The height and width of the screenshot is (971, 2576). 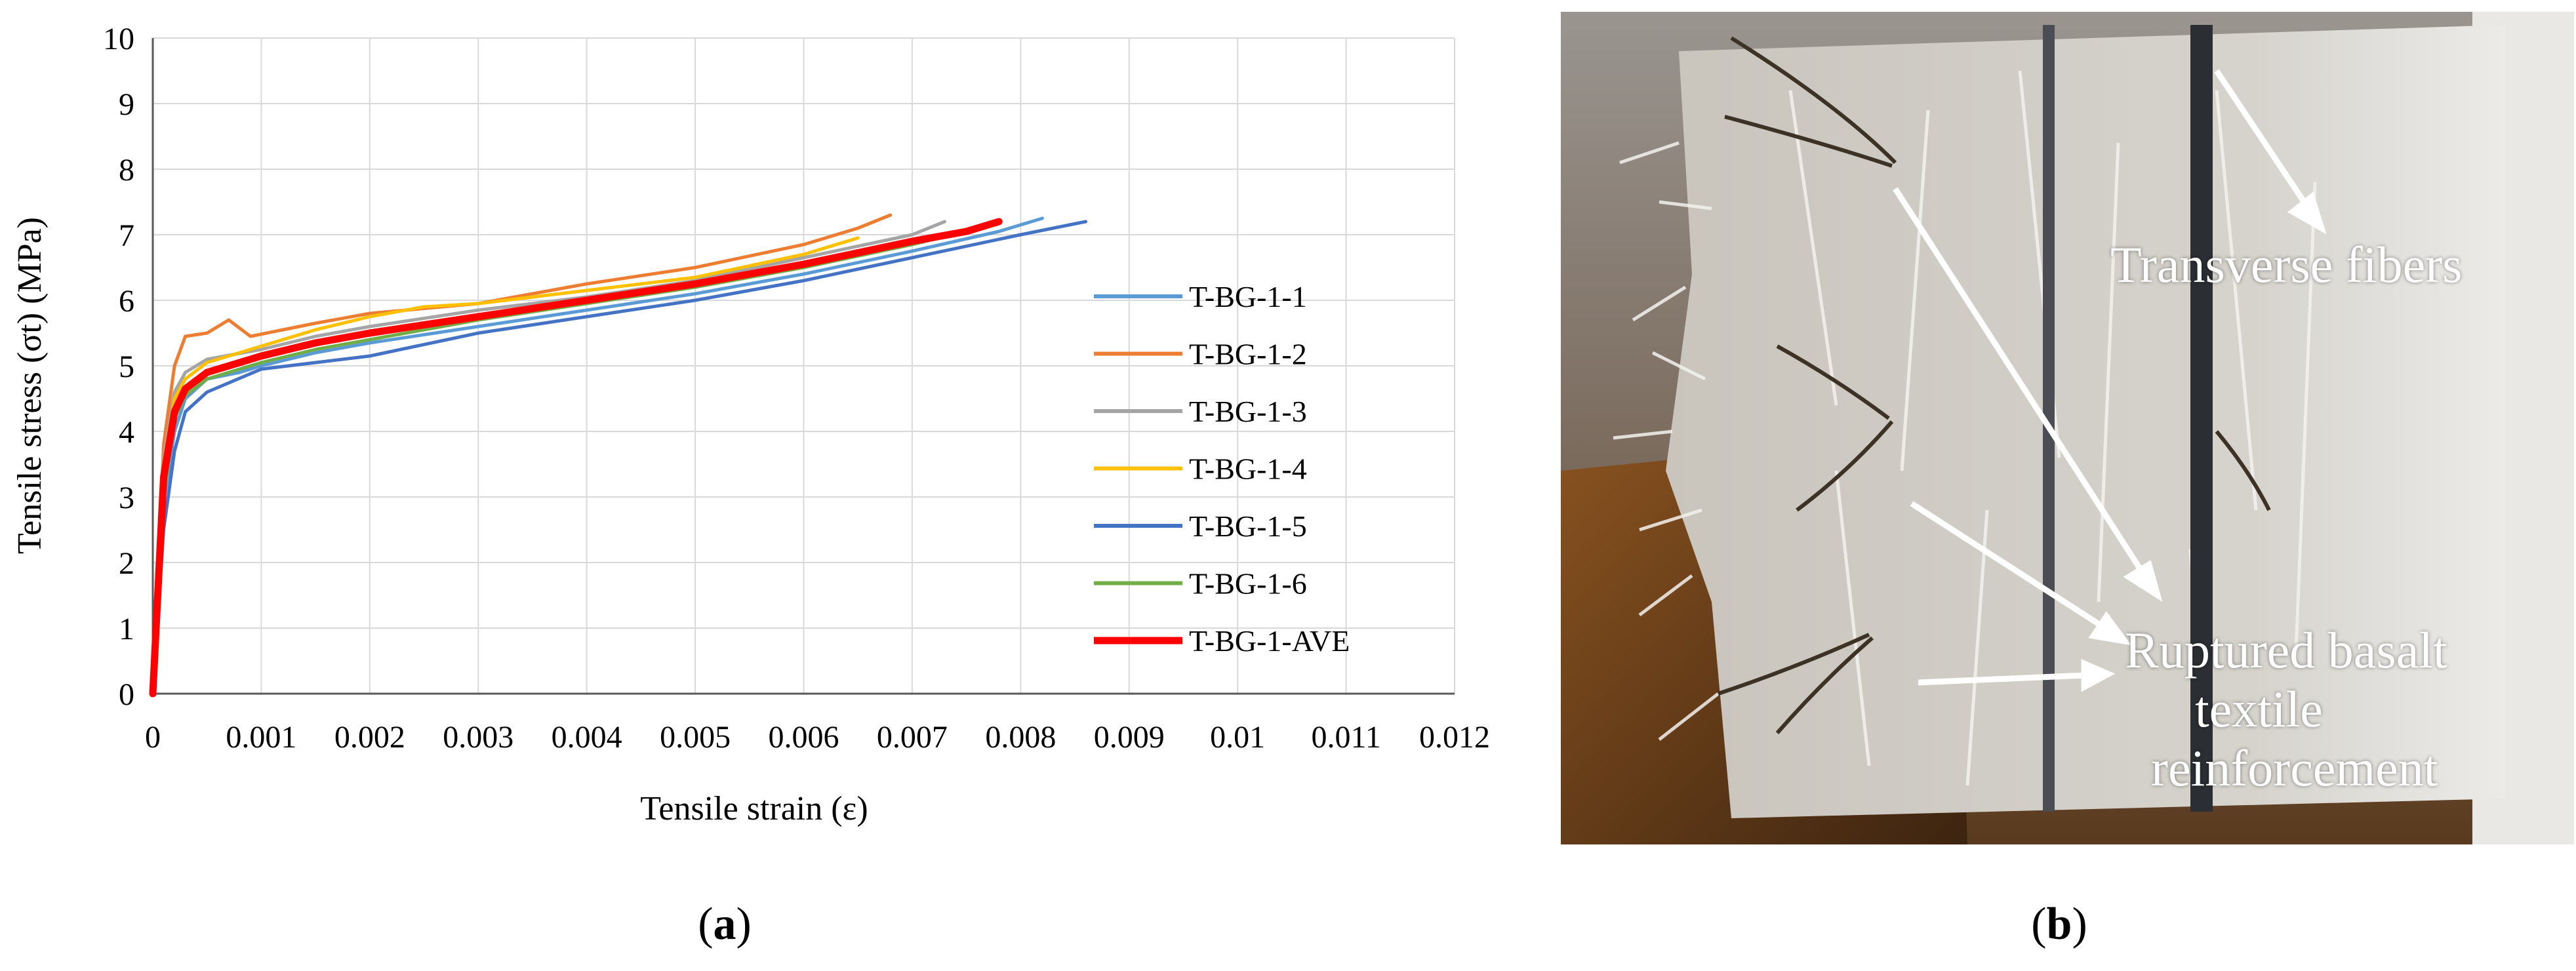 I want to click on x-tick-label: 0.007, so click(x=912, y=737).